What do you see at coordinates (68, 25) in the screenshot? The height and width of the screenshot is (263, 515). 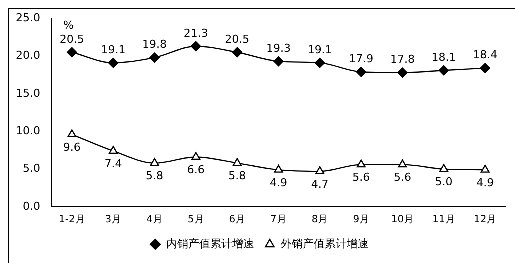 I see `y-axis-title: %` at bounding box center [68, 25].